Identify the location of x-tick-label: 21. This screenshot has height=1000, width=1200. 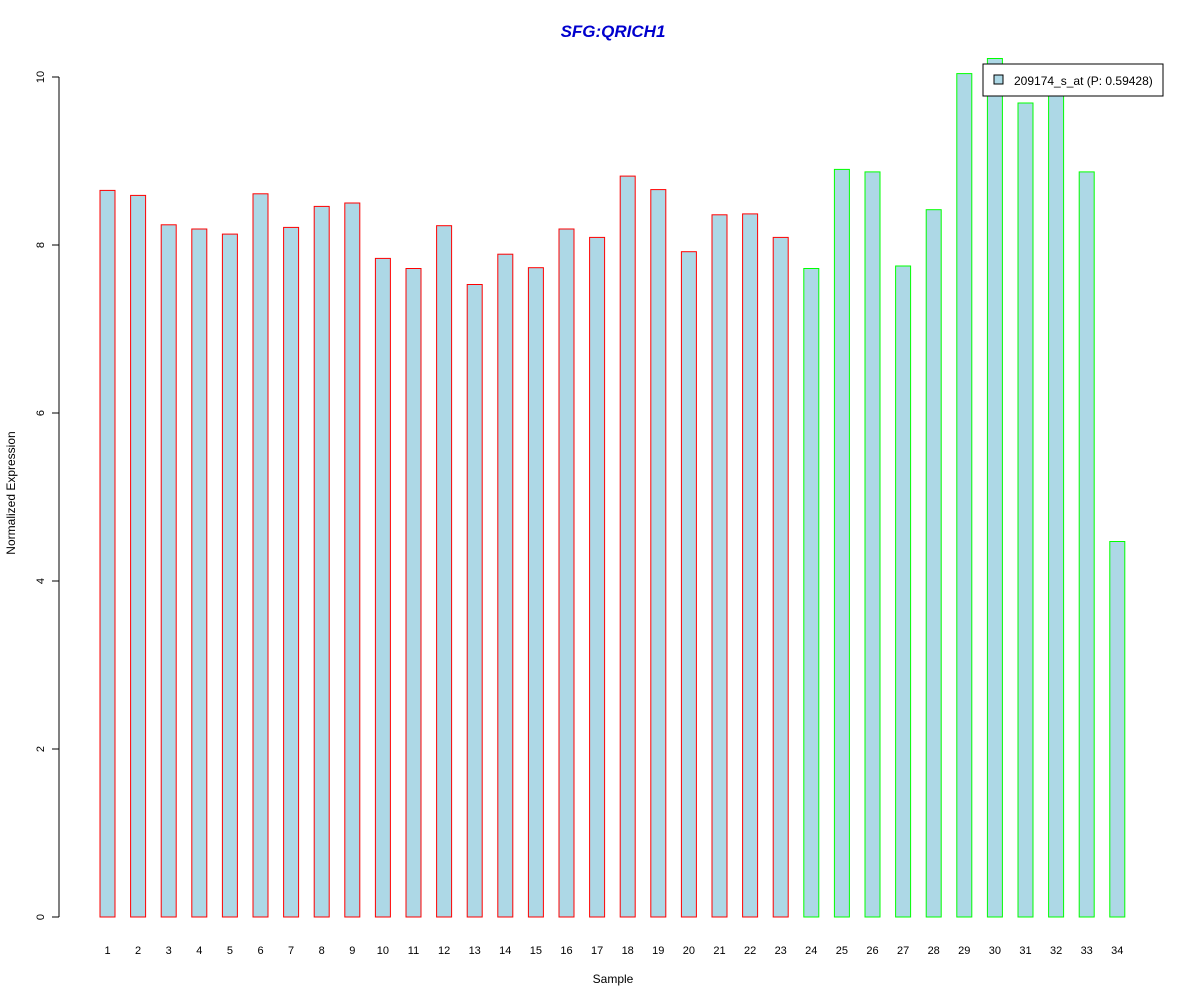
(719, 951).